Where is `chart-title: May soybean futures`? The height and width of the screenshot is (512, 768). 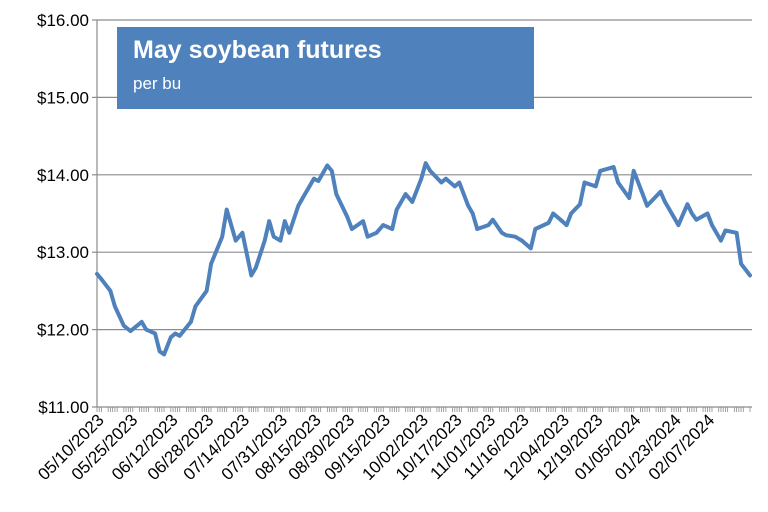
chart-title: May soybean futures is located at coordinates (257, 50).